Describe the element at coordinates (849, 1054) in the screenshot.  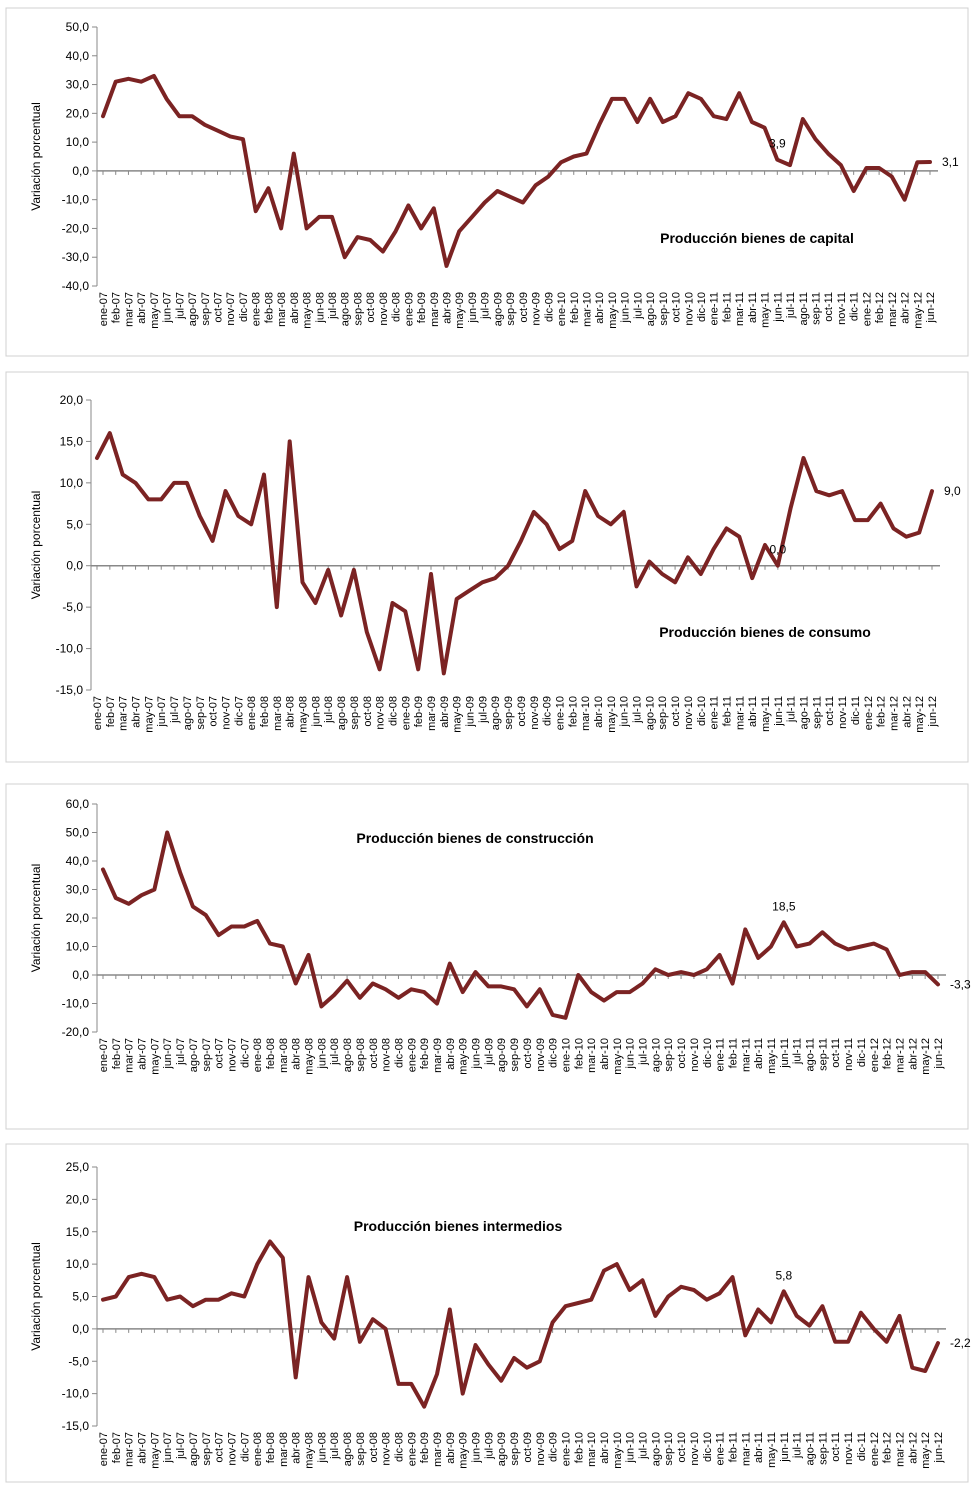
I see `x-tick-label: nov-11` at that location.